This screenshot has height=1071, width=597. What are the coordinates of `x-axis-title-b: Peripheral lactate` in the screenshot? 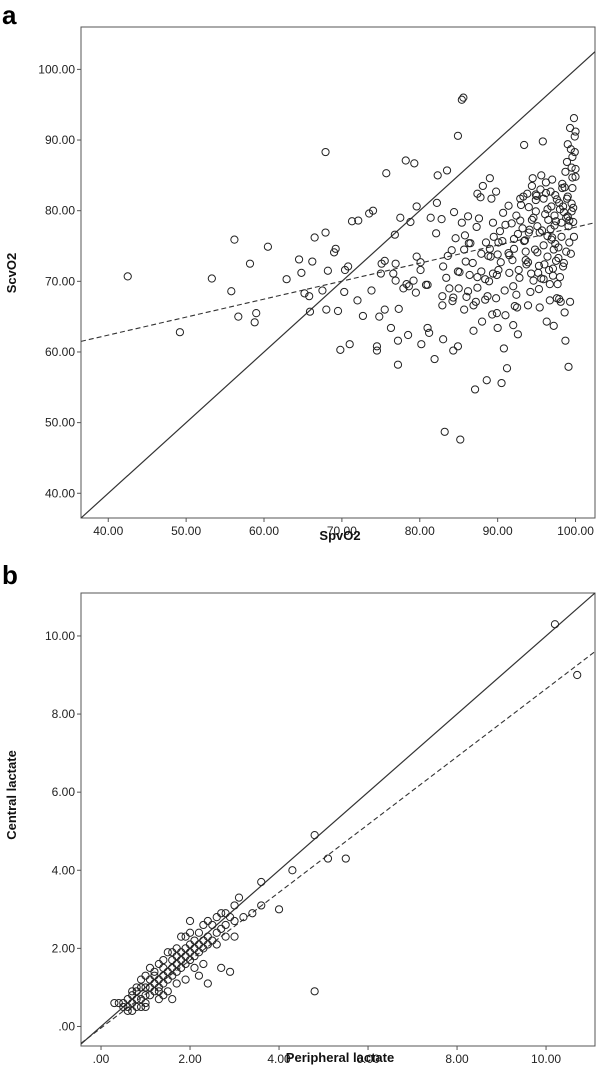 It's located at (340, 1057).